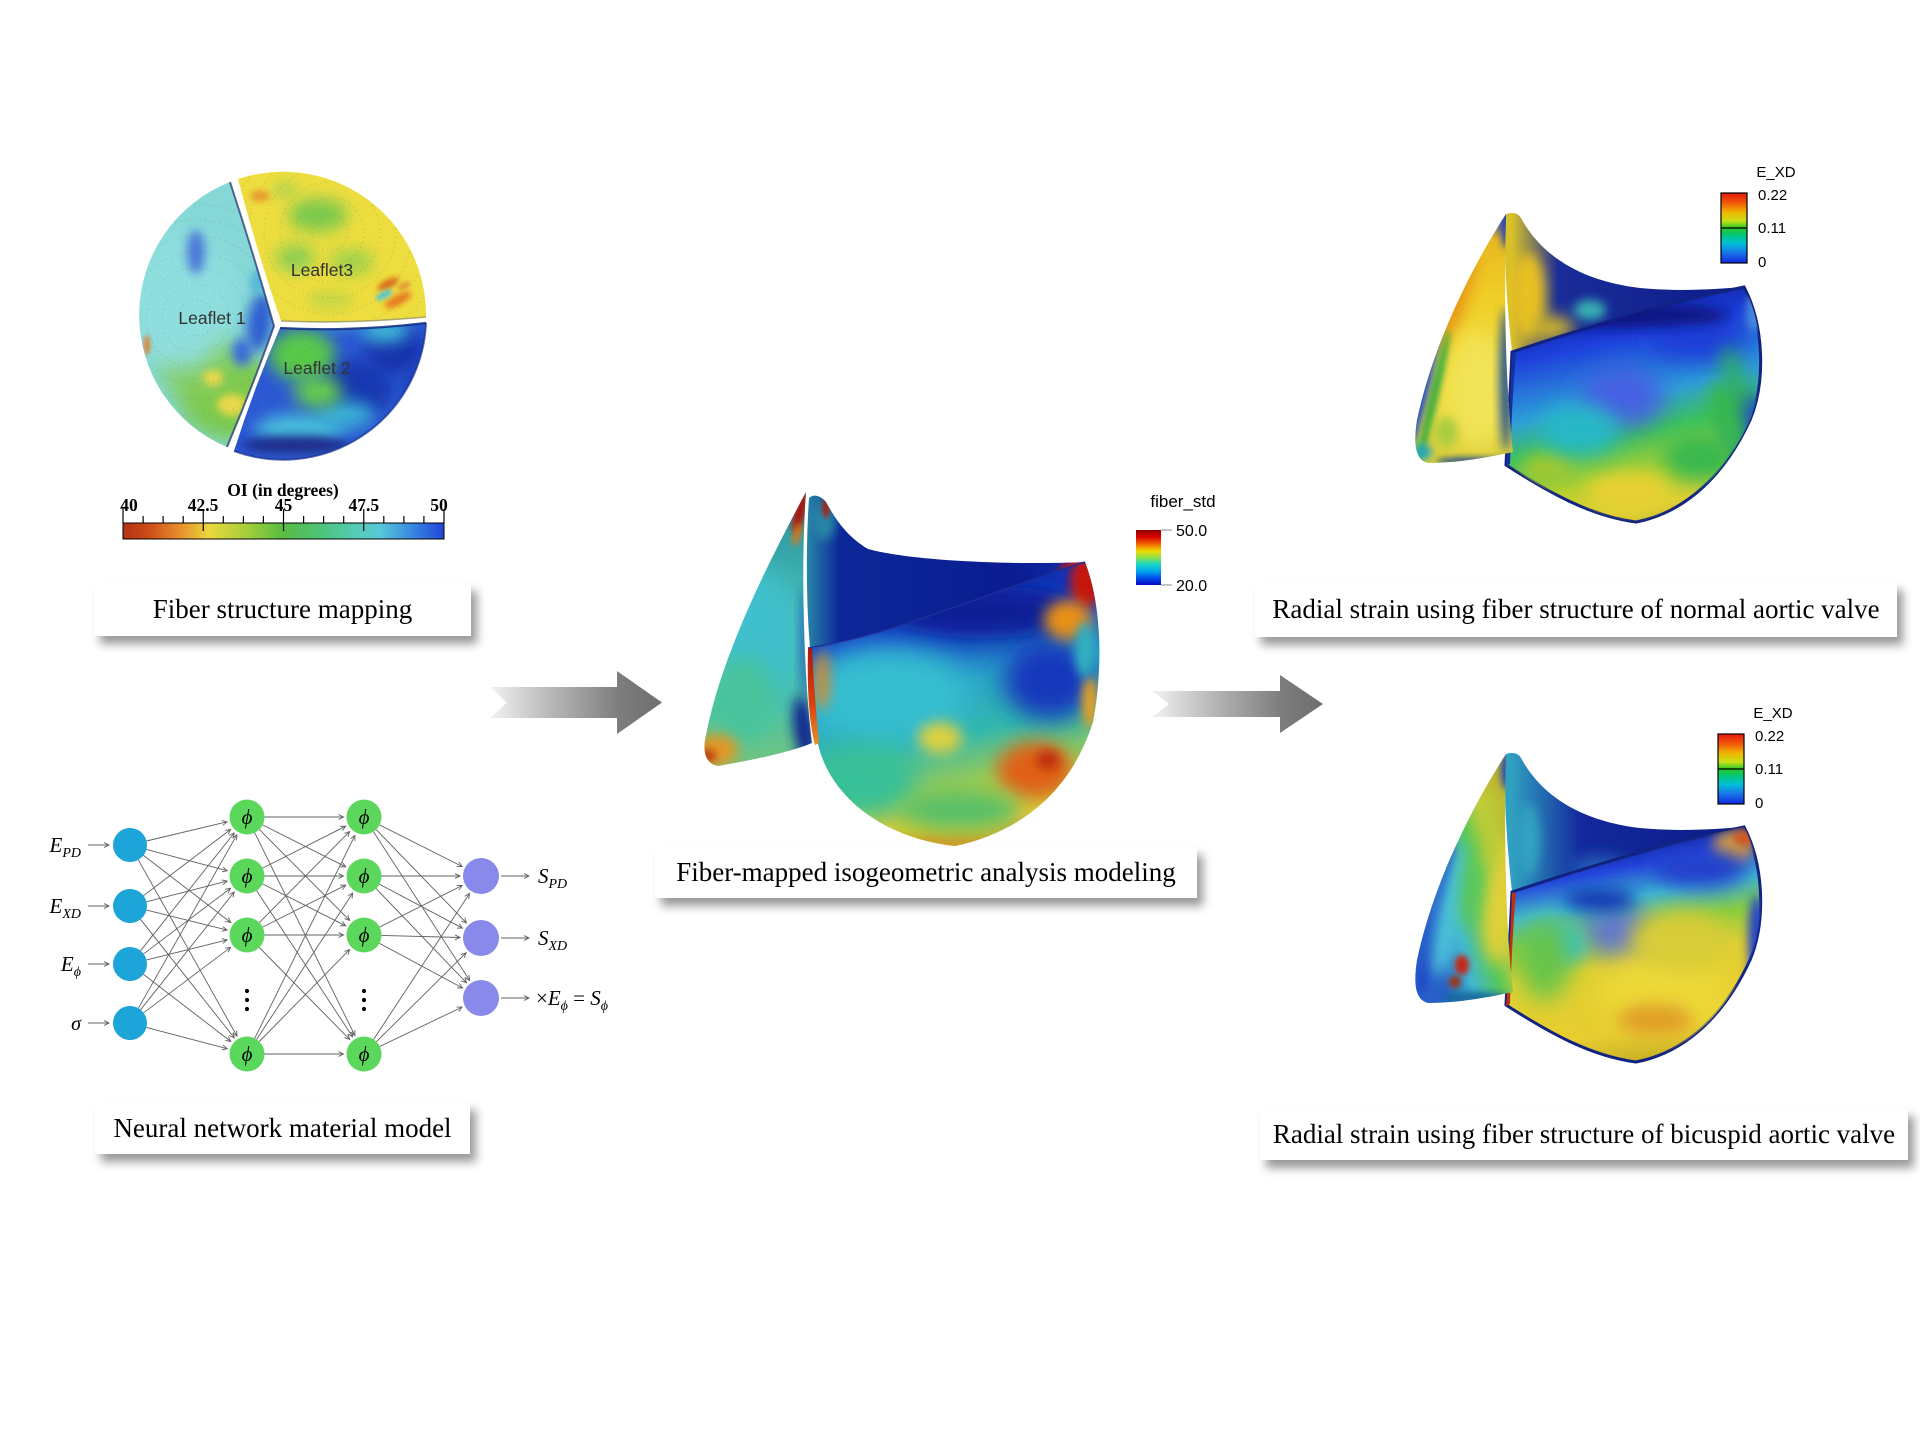 Image resolution: width=1920 pixels, height=1445 pixels. What do you see at coordinates (1191, 531) in the screenshot?
I see `svg-text: 50.0` at bounding box center [1191, 531].